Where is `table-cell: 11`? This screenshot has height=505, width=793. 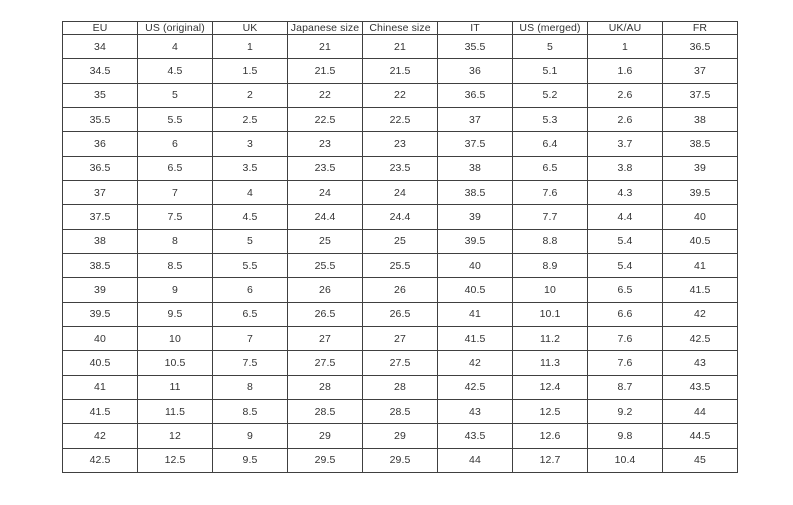
table-cell: 11 is located at coordinates (175, 387).